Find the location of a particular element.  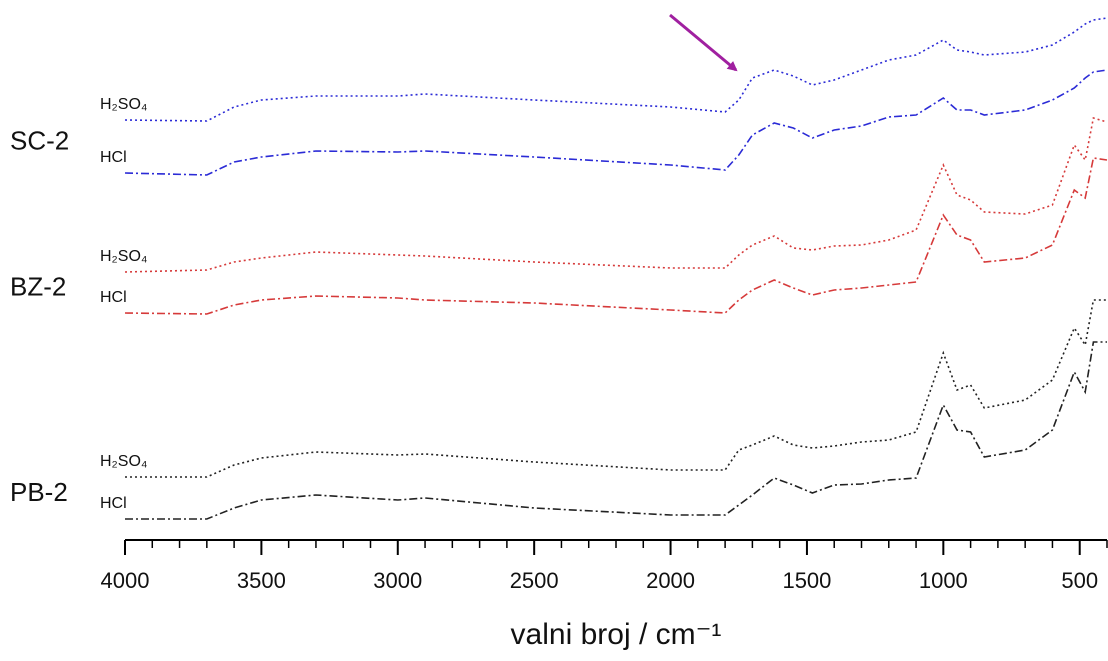

x-tick-label: 4000 is located at coordinates (125, 580).